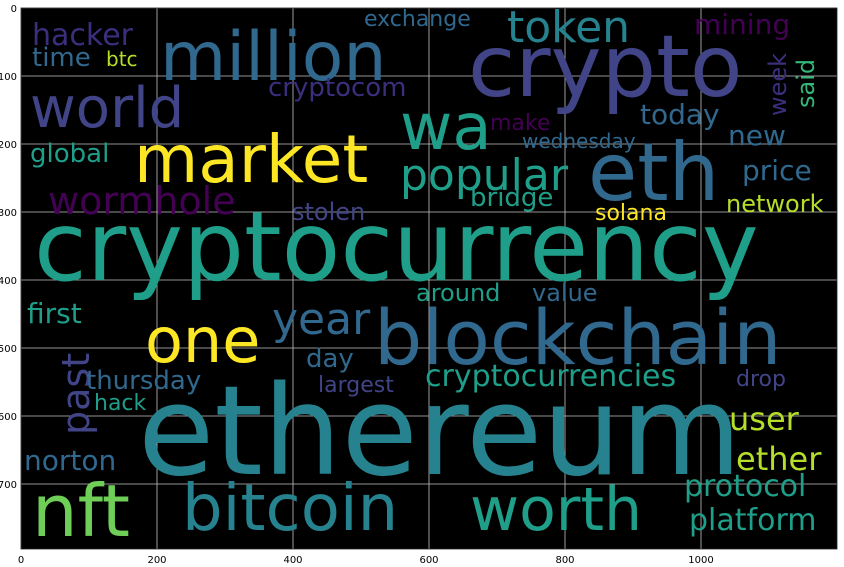 This screenshot has height=567, width=844. Describe the element at coordinates (631, 213) in the screenshot. I see `word-solana: solana` at that location.